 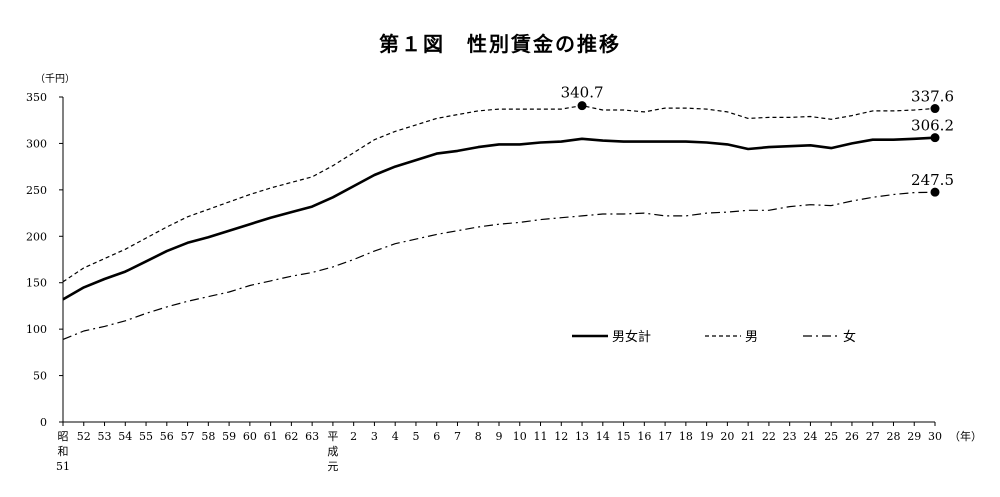 What do you see at coordinates (36, 143) in the screenshot?
I see `y-tick-label: 300` at bounding box center [36, 143].